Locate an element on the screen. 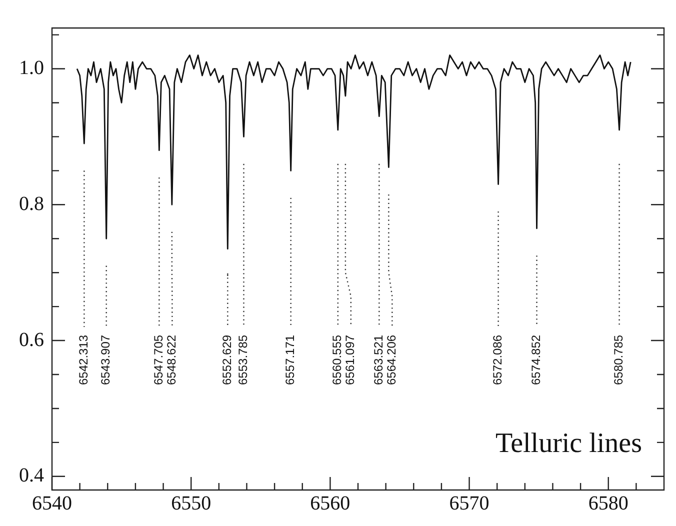  ref-line-label: 6552.629 is located at coordinates (227, 360).